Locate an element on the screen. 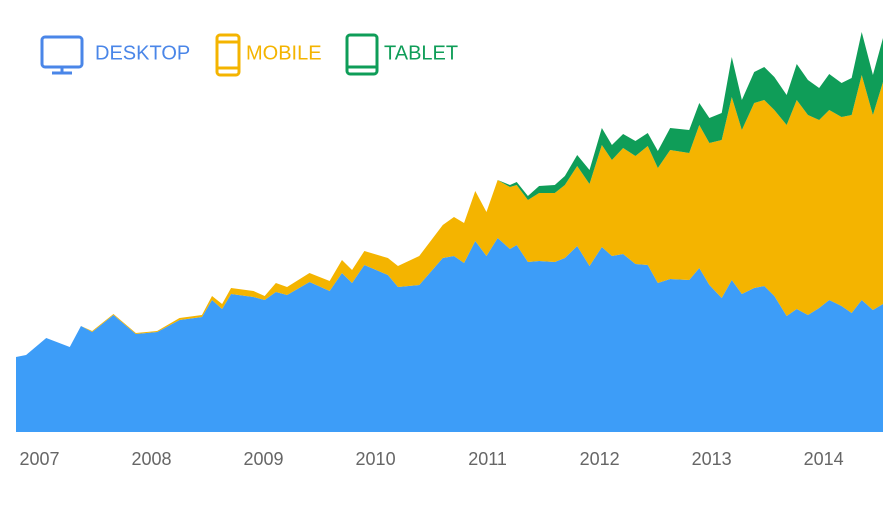 The image size is (895, 508). legend-label: DESKTOP is located at coordinates (142, 53).